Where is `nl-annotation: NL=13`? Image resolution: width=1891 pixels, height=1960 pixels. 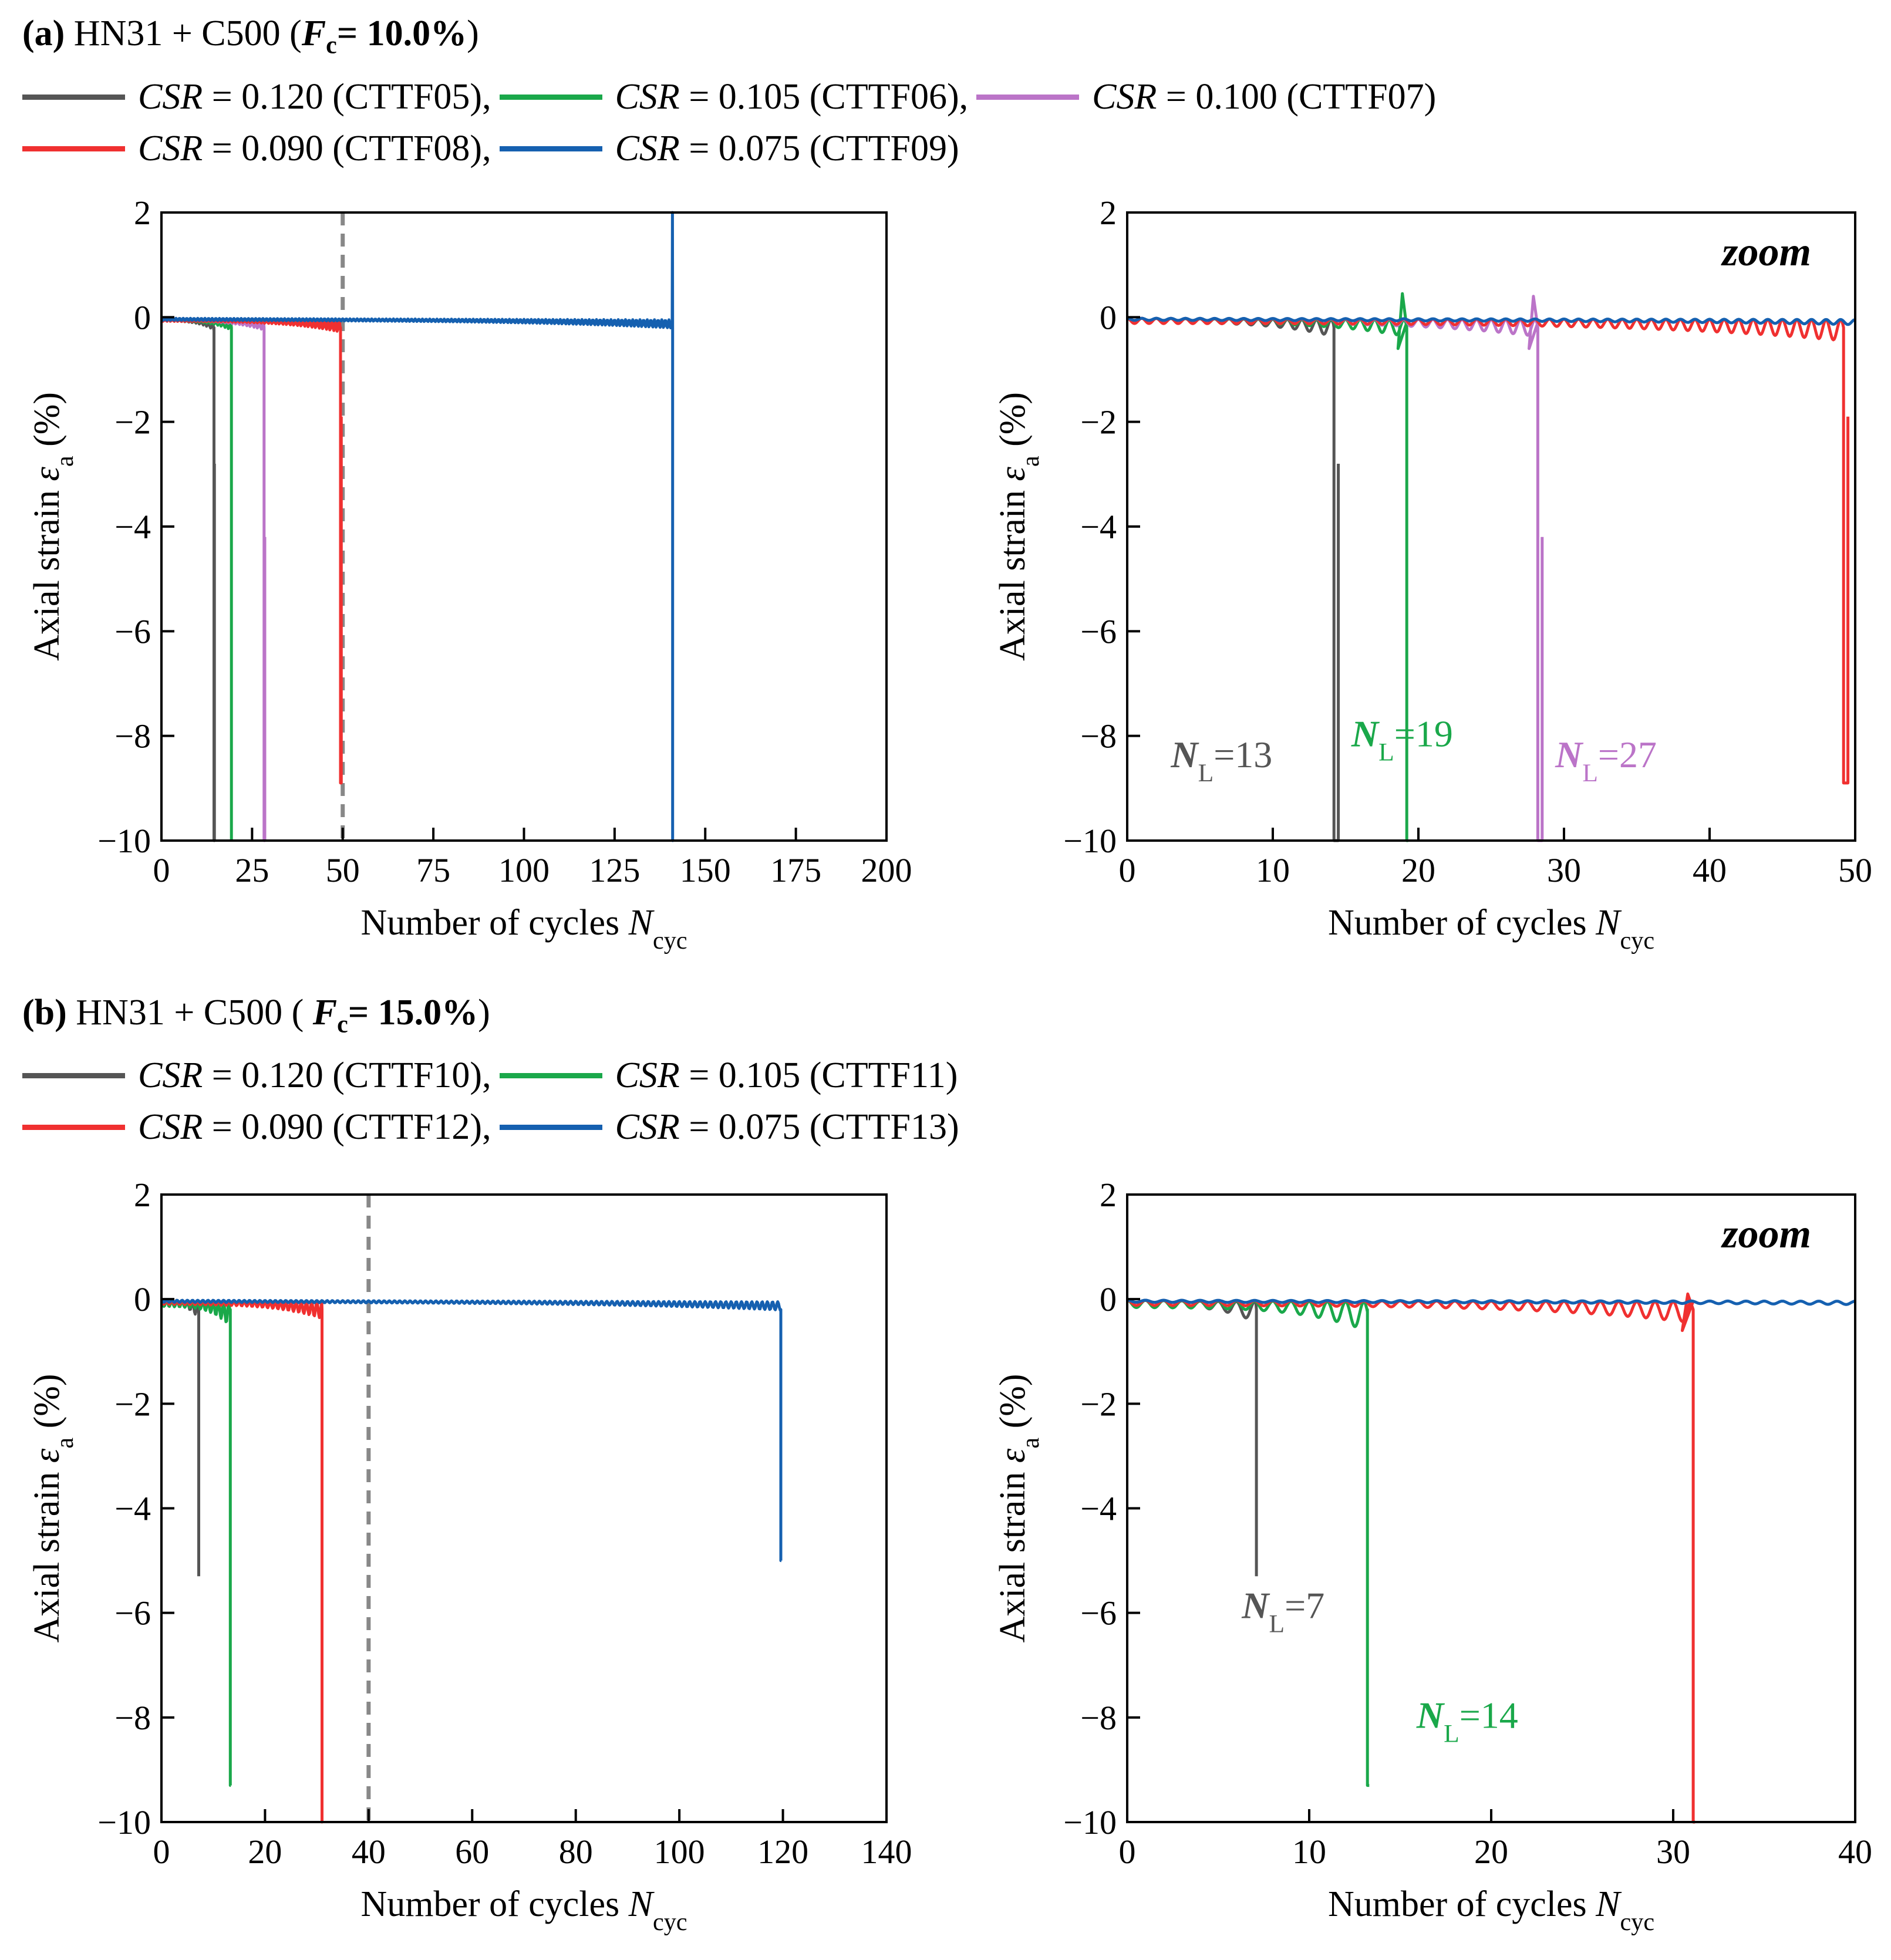
nl-annotation: NL=13 is located at coordinates (1221, 760).